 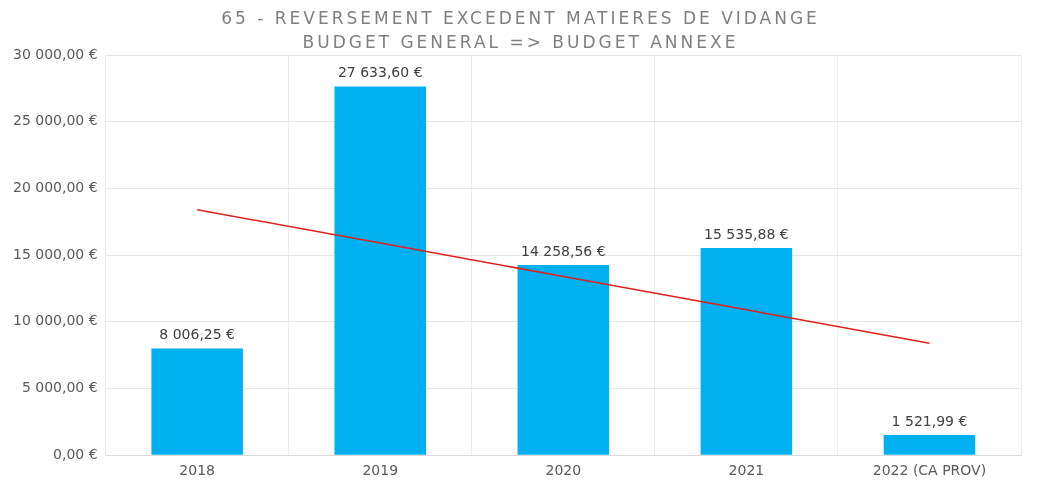 I want to click on x-tick-label: 2020, so click(x=563, y=470).